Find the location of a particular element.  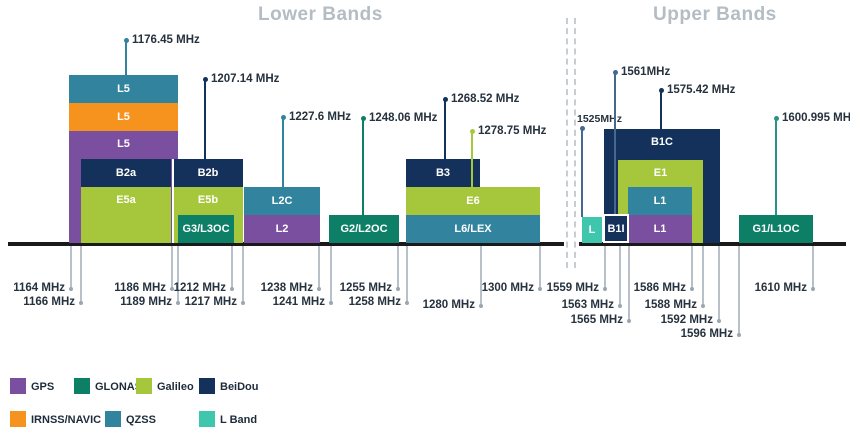

freq-label-1217-mhz: 1217 MHz is located at coordinates (210, 302).